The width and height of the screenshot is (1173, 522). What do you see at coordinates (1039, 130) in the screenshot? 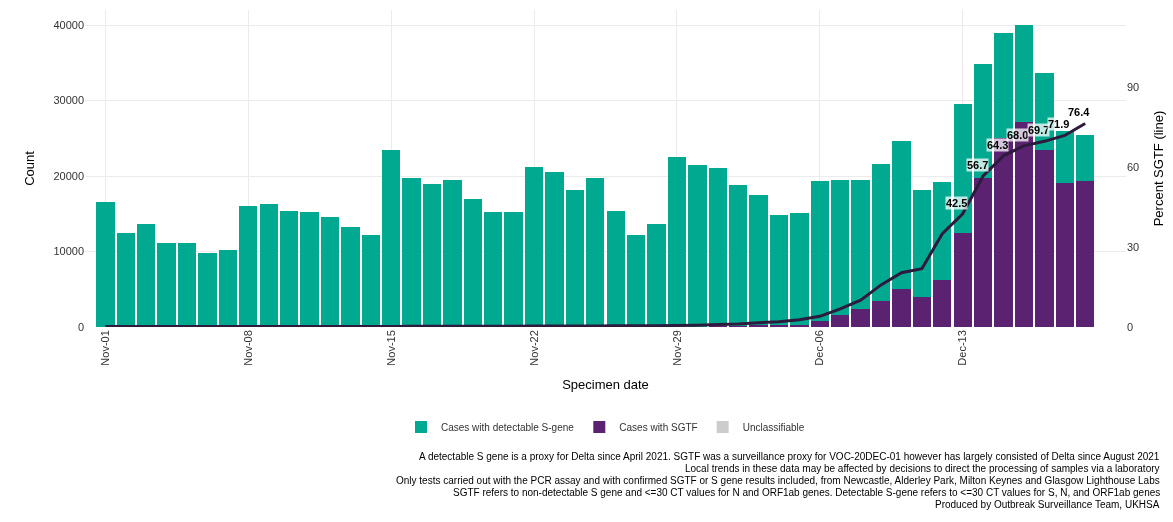
I see `data-label: 69.7` at bounding box center [1039, 130].